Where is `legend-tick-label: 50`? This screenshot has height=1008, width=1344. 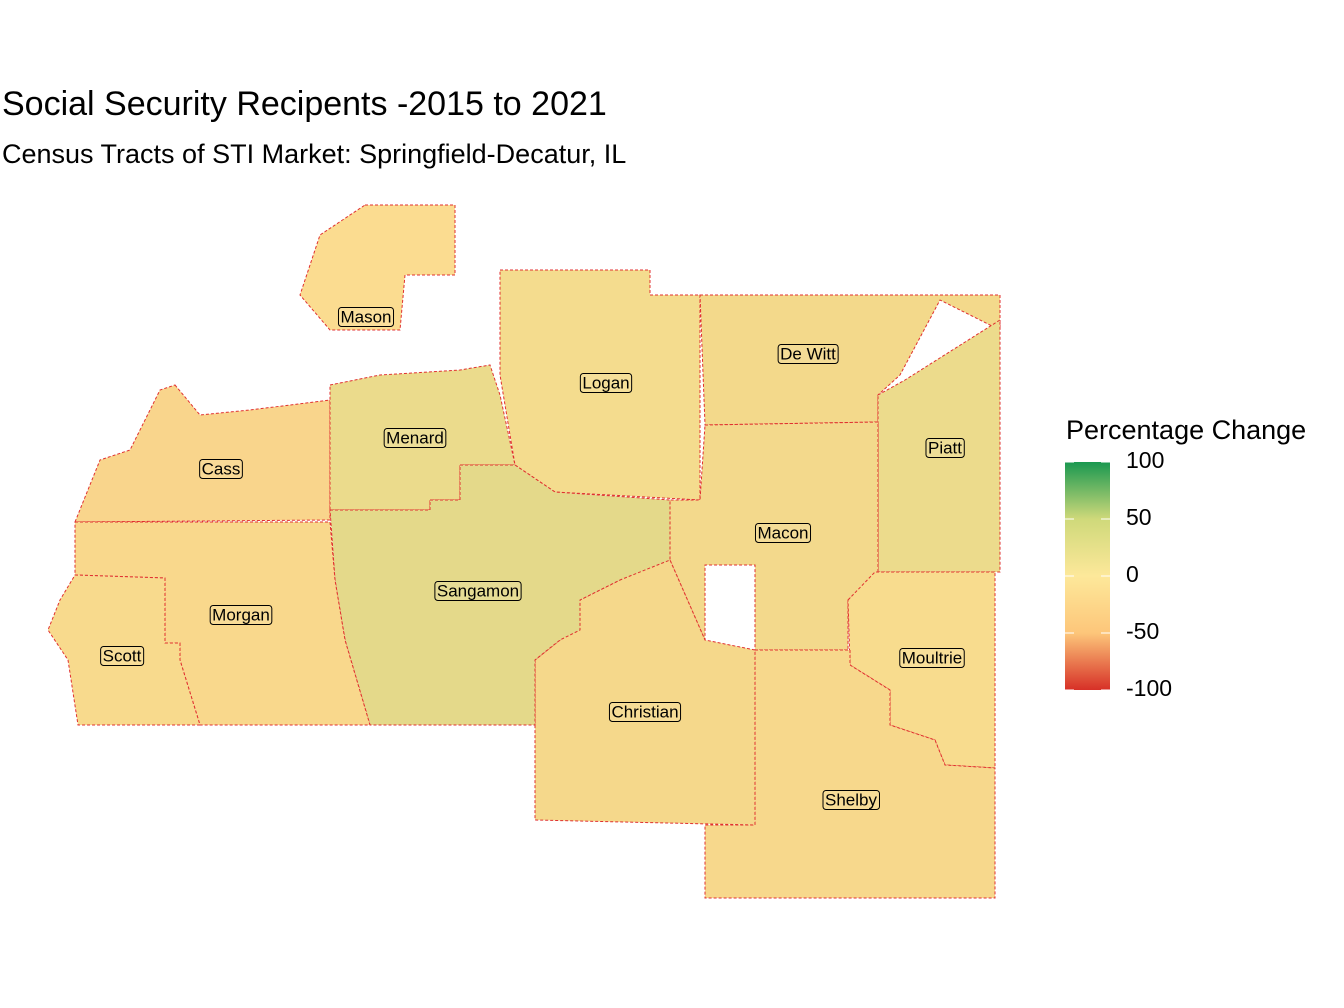 legend-tick-label: 50 is located at coordinates (1139, 517).